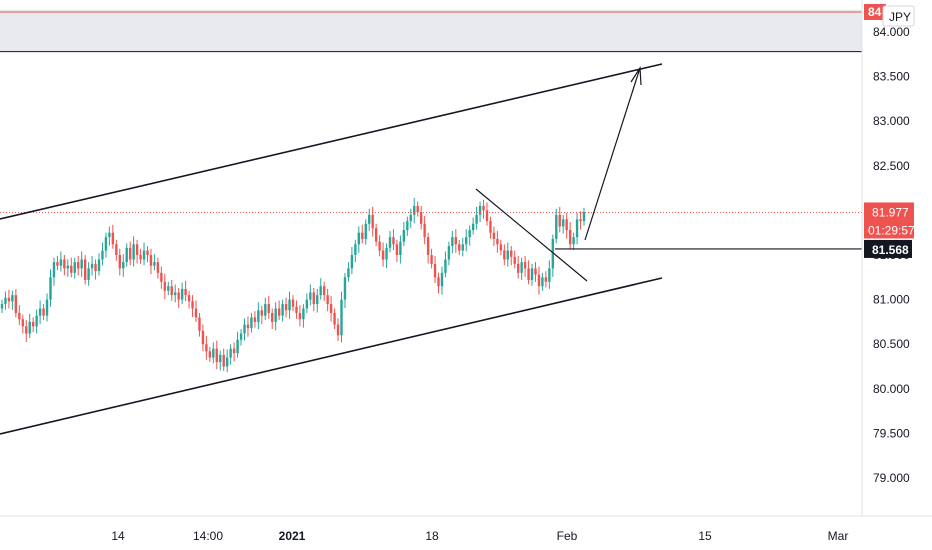  Describe the element at coordinates (888, 248) in the screenshot. I see `level-price-badge: 81.568` at that location.